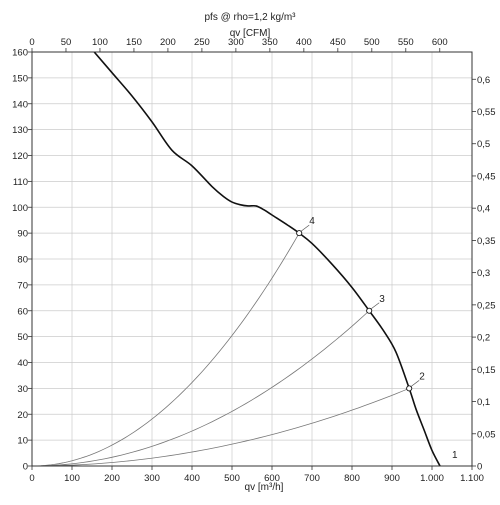 The width and height of the screenshot is (500, 505). I want to click on top-tick-label: 450, so click(338, 42).